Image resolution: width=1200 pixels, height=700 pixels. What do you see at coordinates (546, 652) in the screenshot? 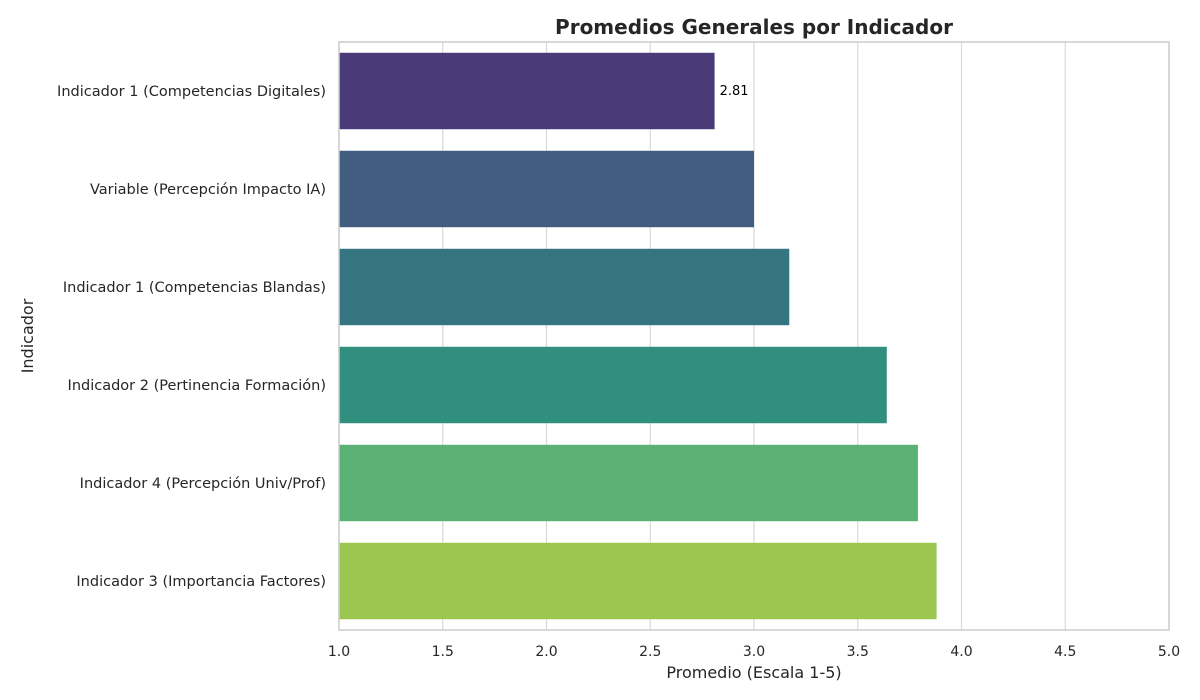
I see `x-tick-label: 2.0` at bounding box center [546, 652].